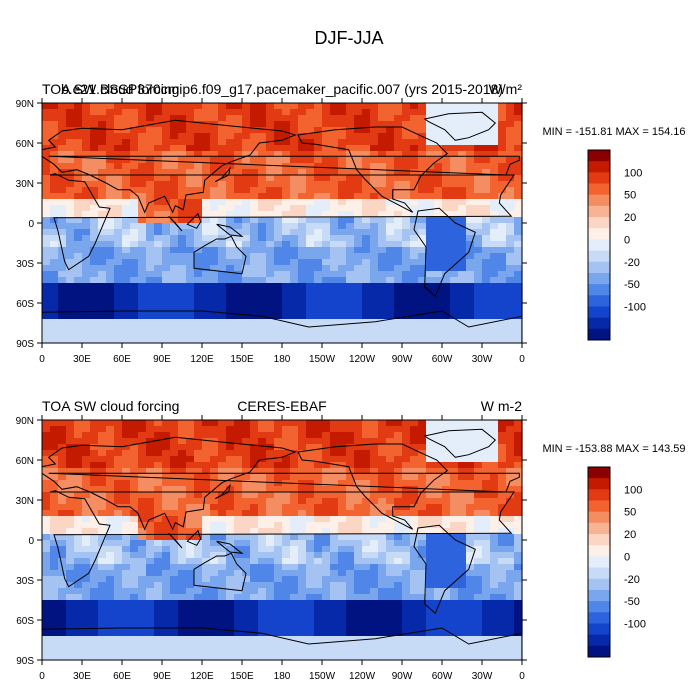 The width and height of the screenshot is (700, 700). What do you see at coordinates (599, 167) in the screenshot?
I see `colorbar-swatch` at bounding box center [599, 167].